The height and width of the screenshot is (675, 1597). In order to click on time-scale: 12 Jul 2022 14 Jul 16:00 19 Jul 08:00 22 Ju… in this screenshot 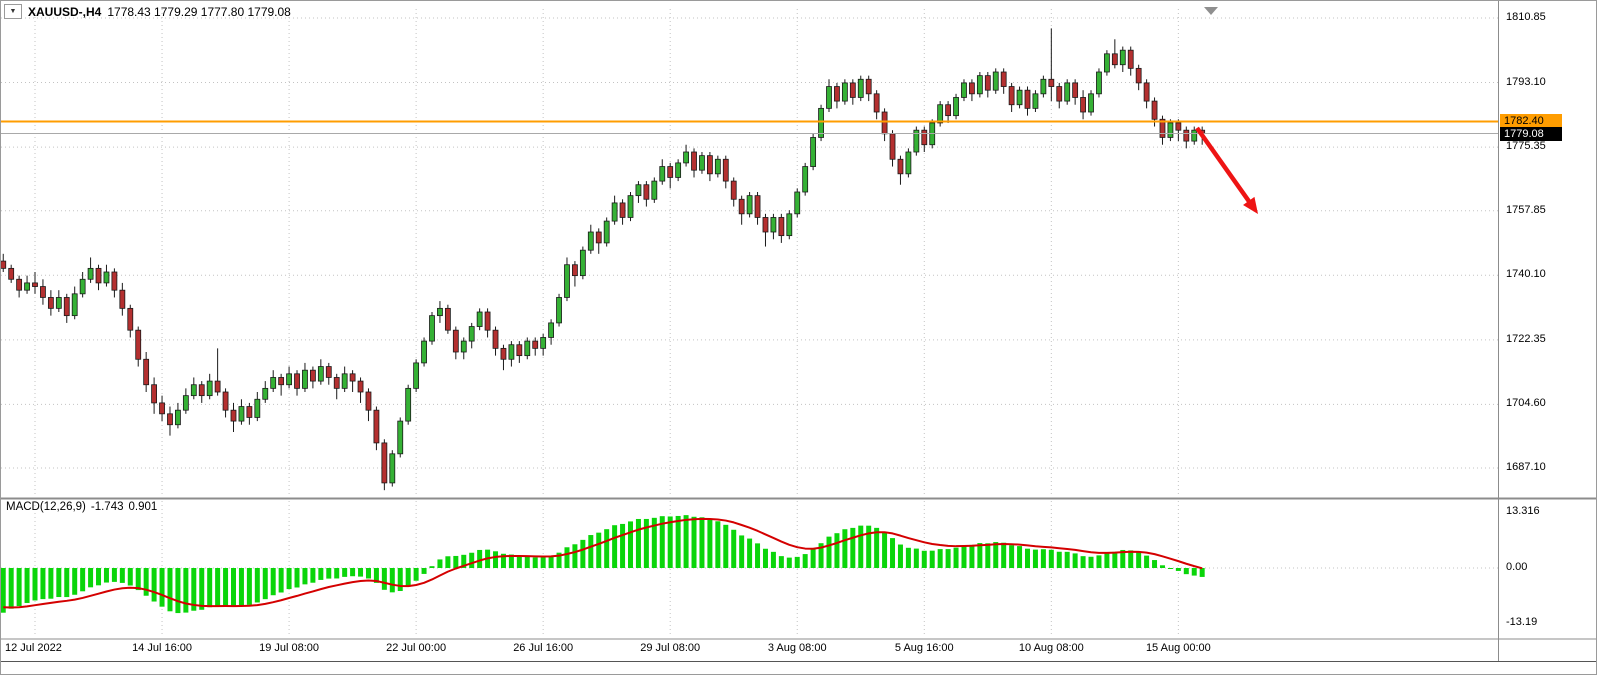, I will do `click(749, 650)`.